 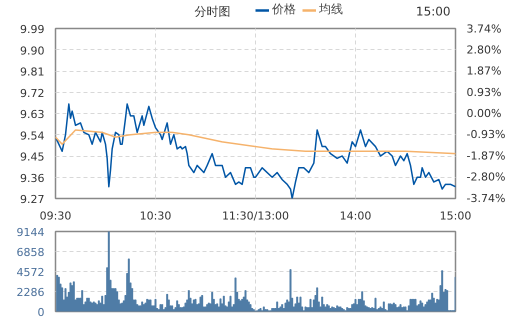 I want to click on x-tick-label: 14:00, so click(x=356, y=216).